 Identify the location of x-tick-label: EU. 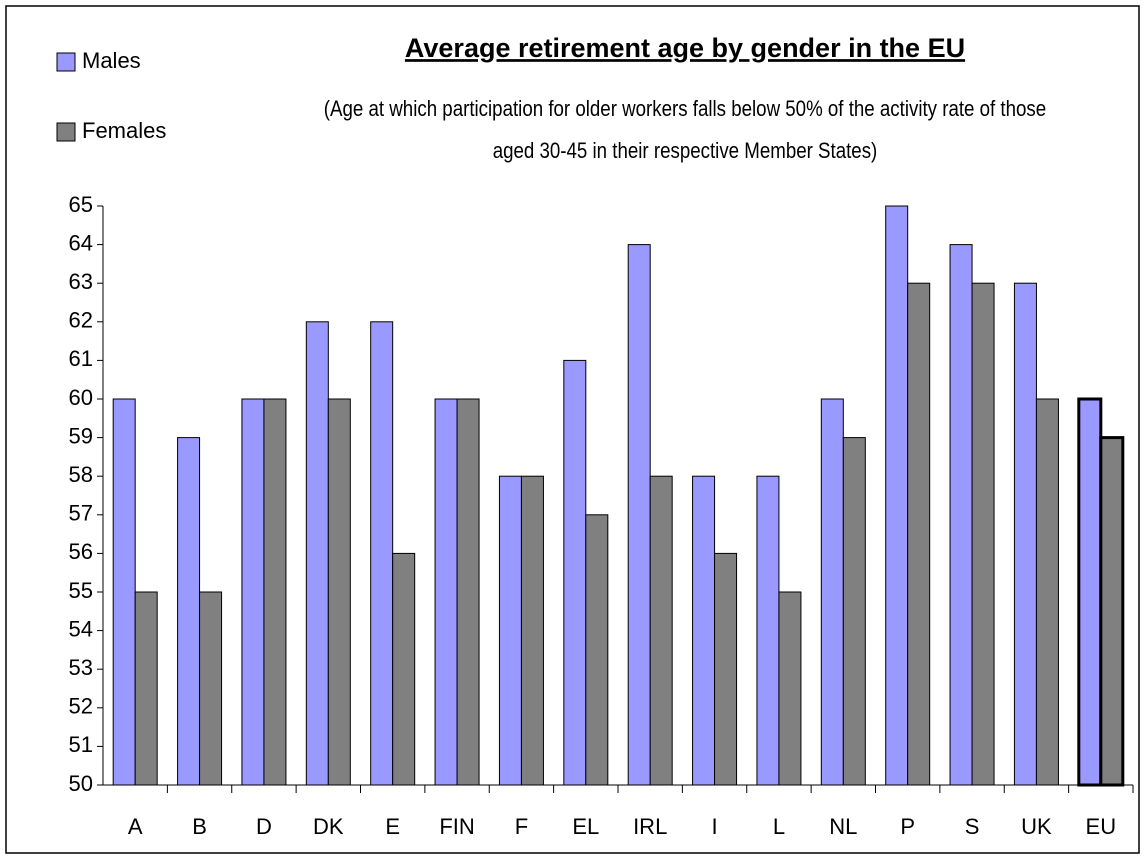
(1101, 826).